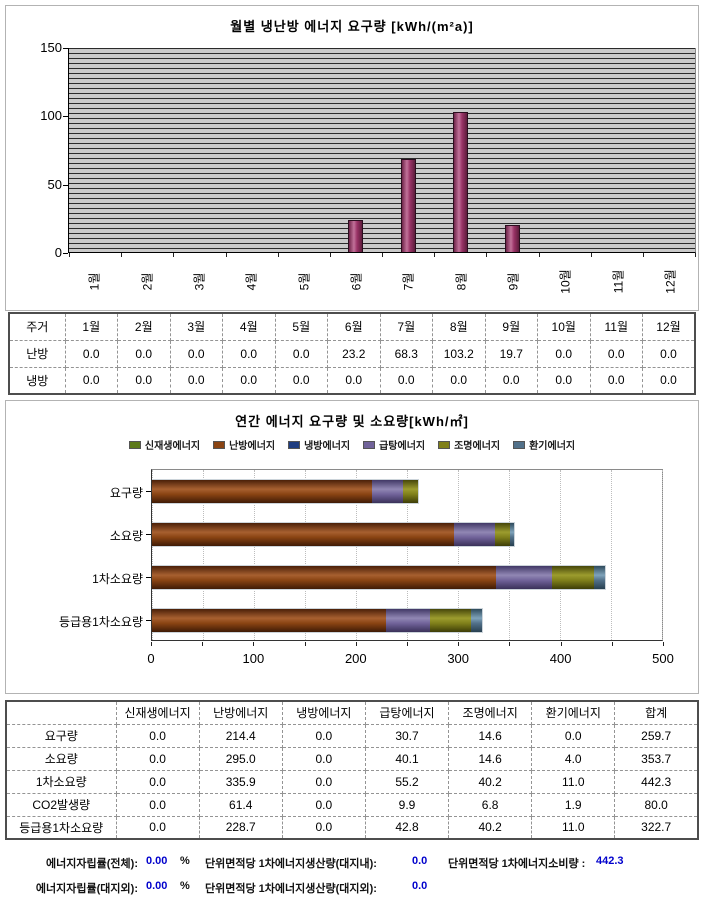  I want to click on monthly-cell-0-3: 0.0, so click(249, 353).